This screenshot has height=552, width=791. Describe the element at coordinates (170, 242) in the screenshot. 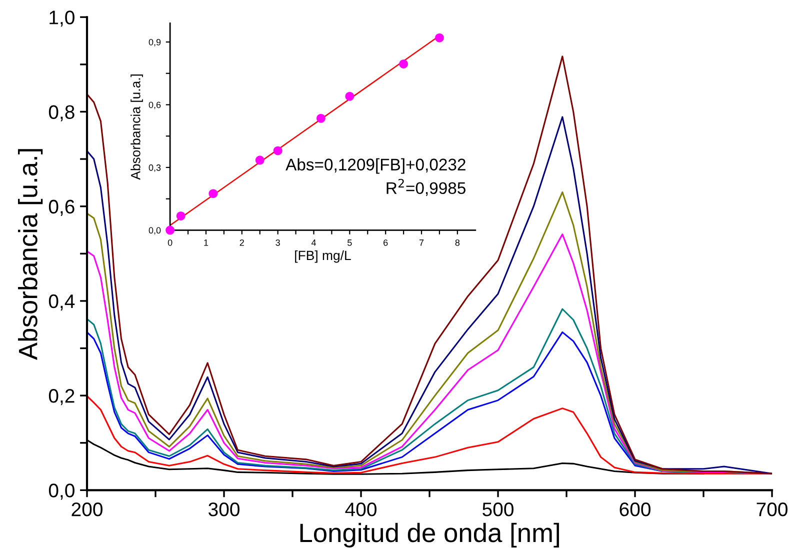

I see `x-tick-label: 0` at that location.